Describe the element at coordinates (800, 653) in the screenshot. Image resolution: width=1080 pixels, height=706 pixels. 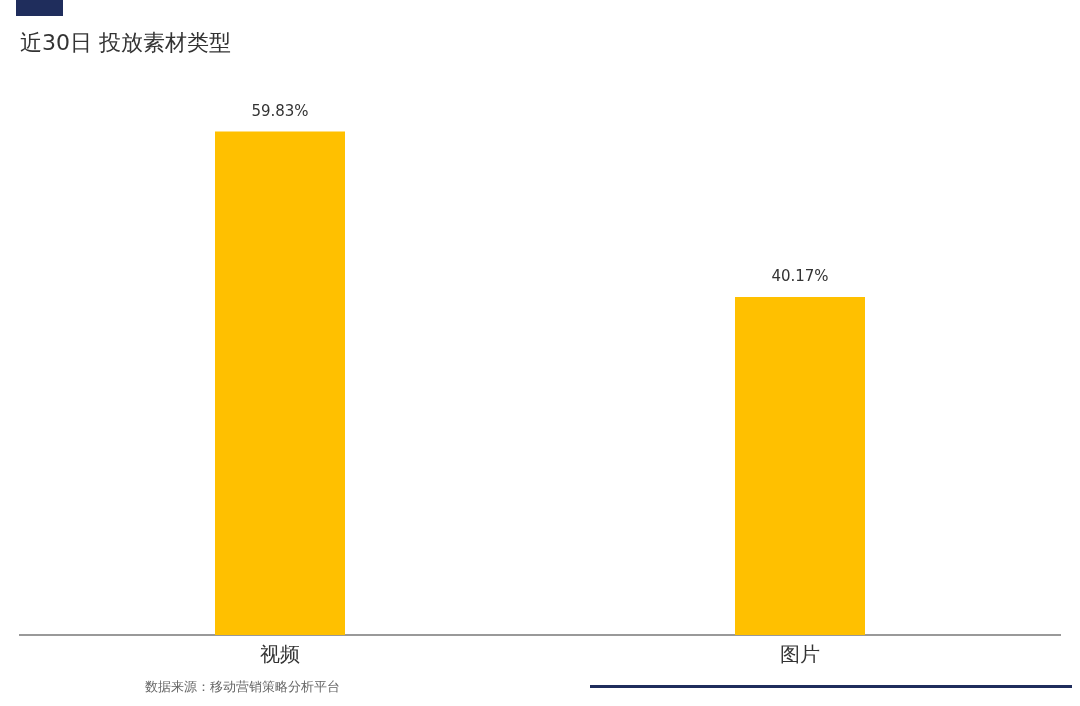
I see `x-tick-label: 图片` at that location.